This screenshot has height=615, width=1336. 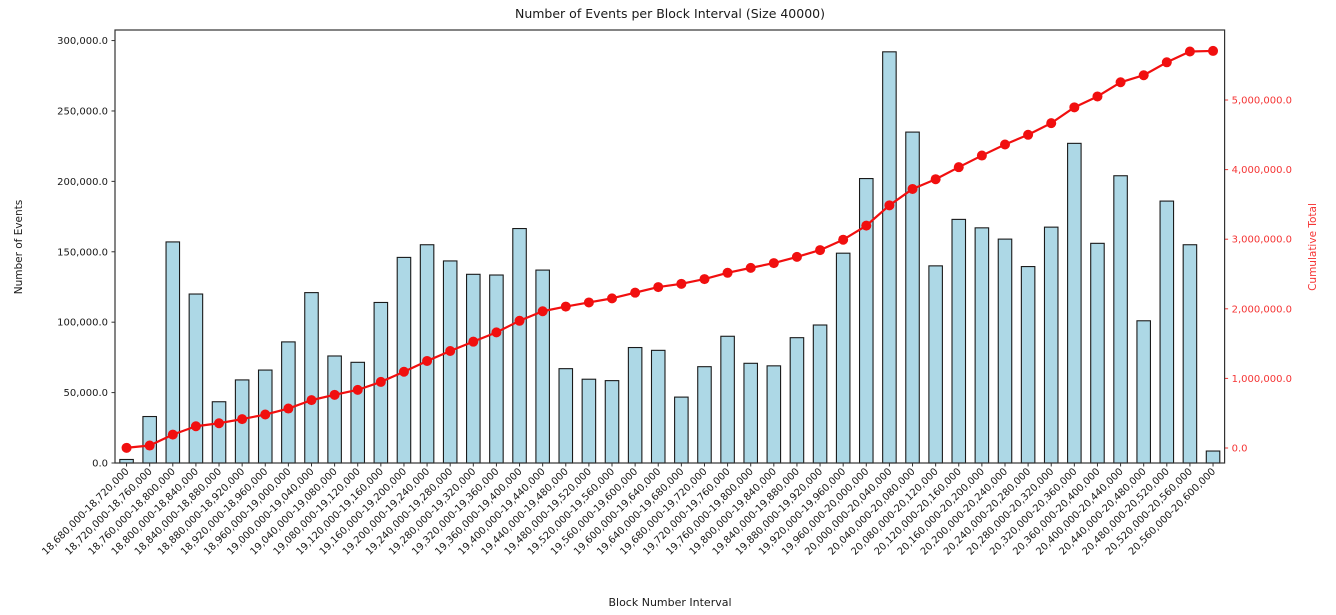 What do you see at coordinates (1262, 309) in the screenshot?
I see `y-tick-label-right: 2,000,000.0` at bounding box center [1262, 309].